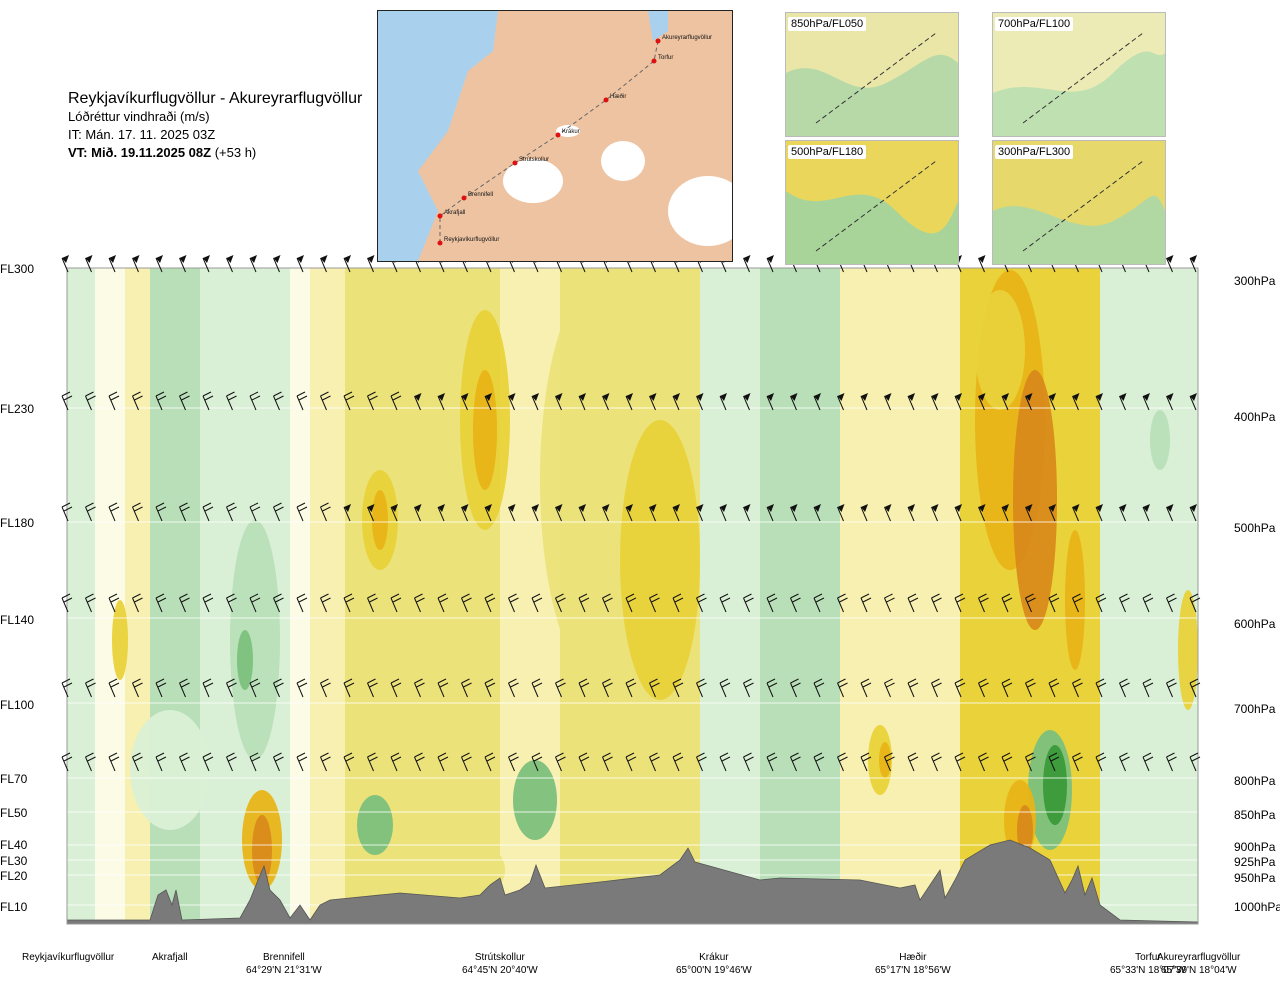 The image size is (1280, 981). Describe the element at coordinates (872, 202) in the screenshot. I see `level-map-500: 500hPa/FL180` at that location.